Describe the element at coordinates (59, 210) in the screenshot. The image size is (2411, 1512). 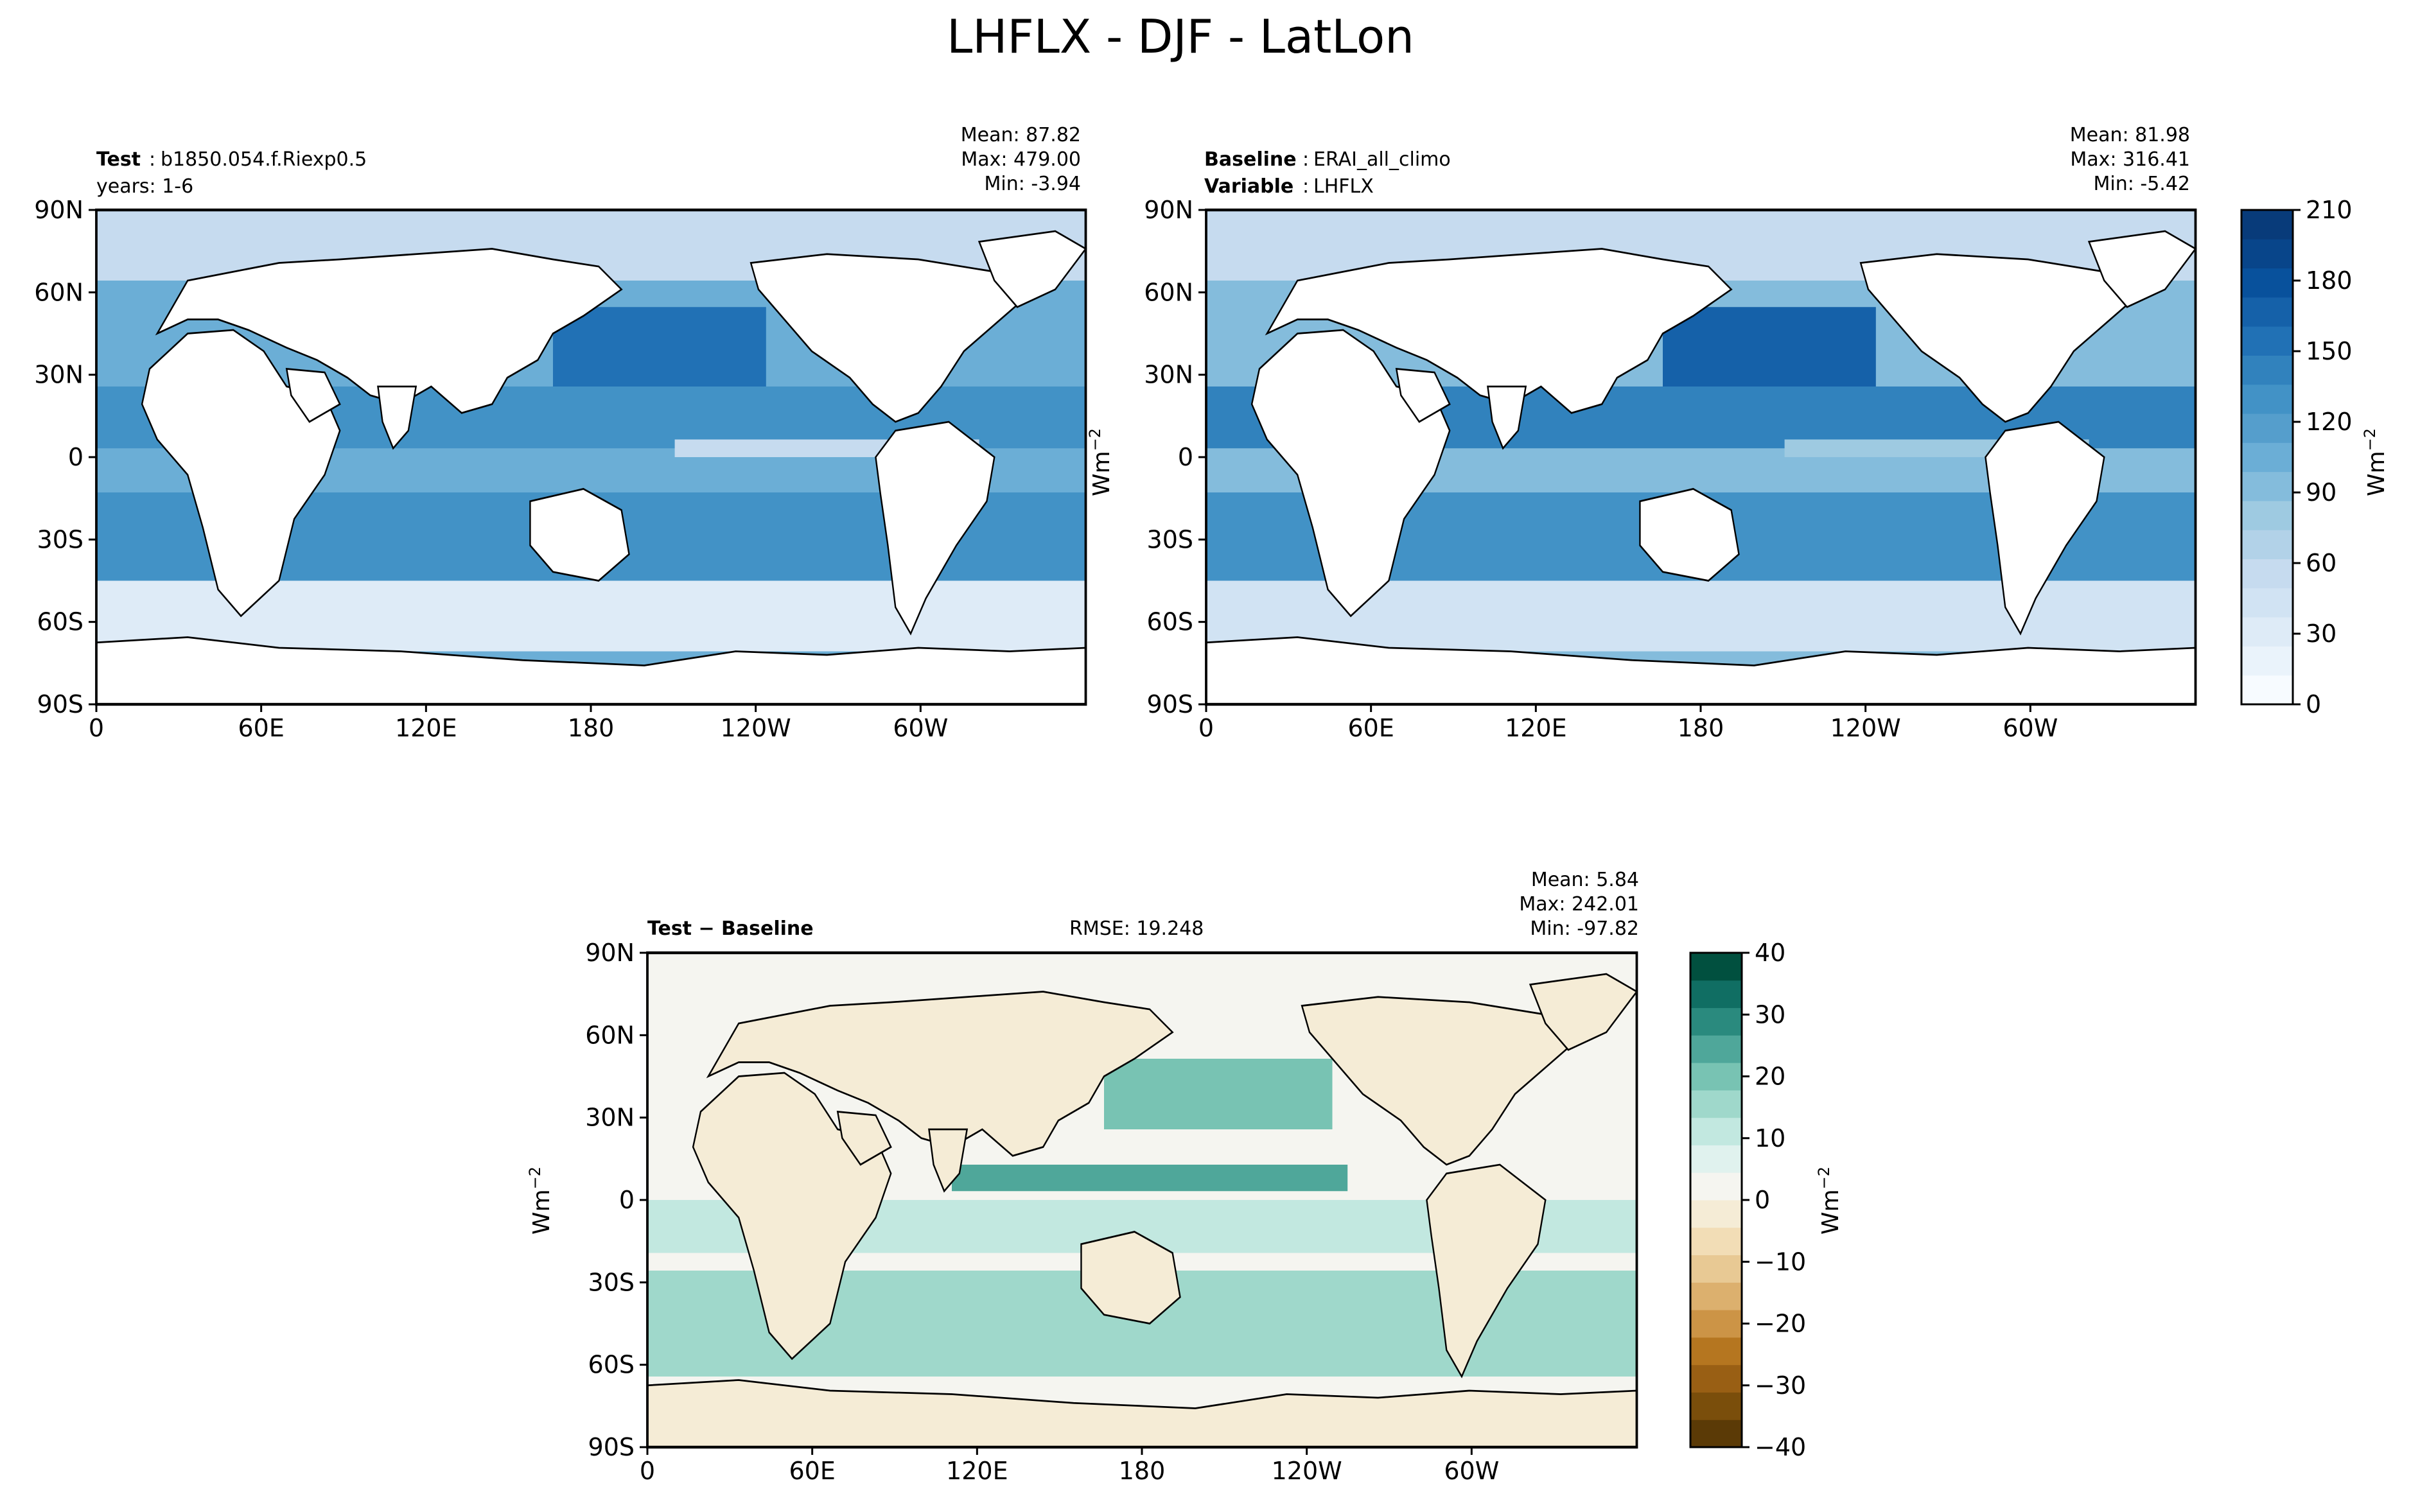
I see `test-lat-tick-label: 90N` at that location.